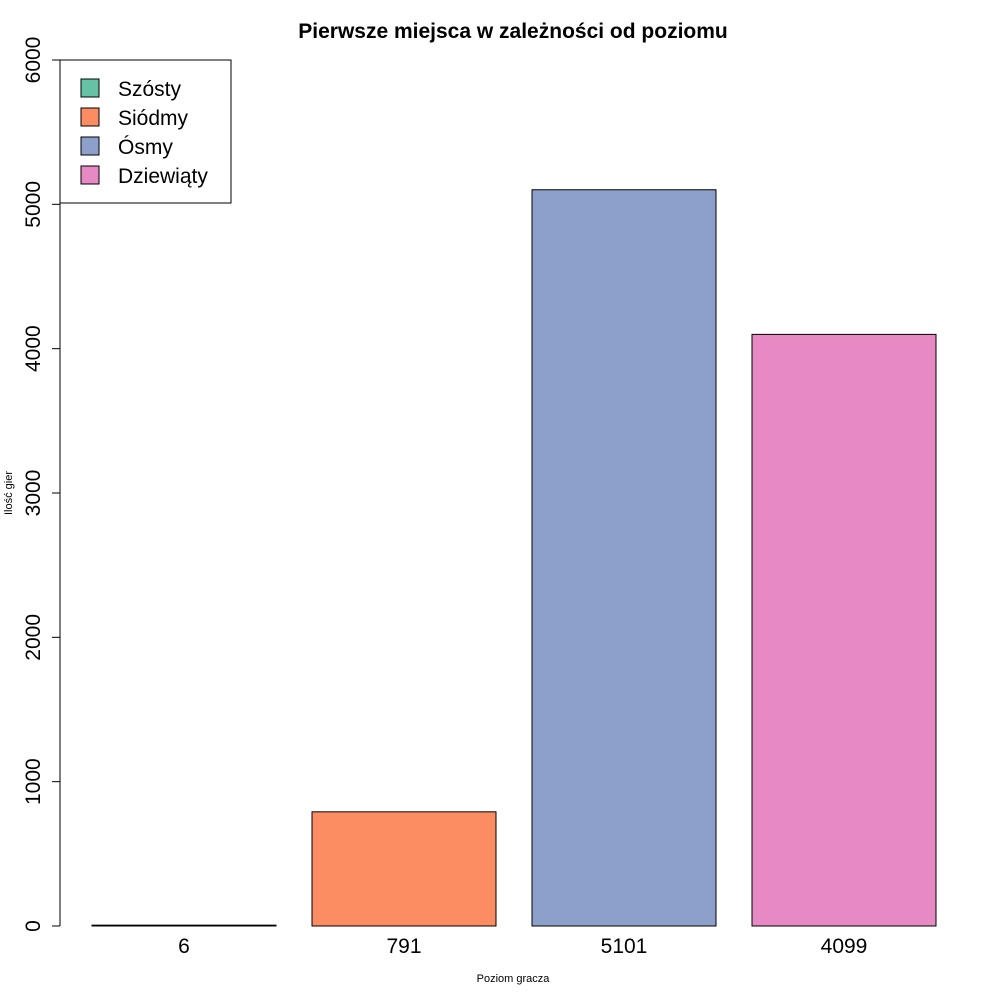 The height and width of the screenshot is (1000, 1000). Describe the element at coordinates (33, 348) in the screenshot. I see `y-tick-label: 4000` at that location.